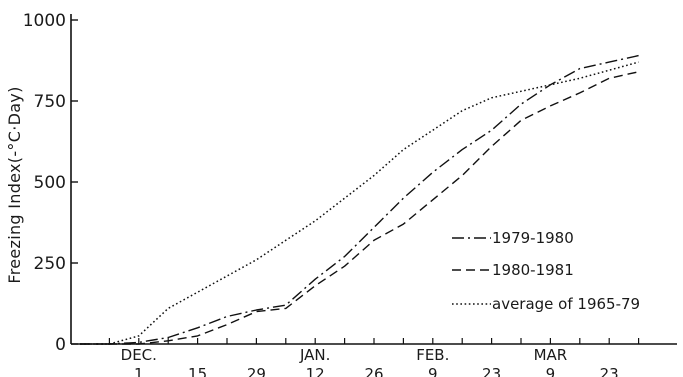 The width and height of the screenshot is (683, 377). What do you see at coordinates (432, 355) in the screenshot?
I see `x-month-label: FEB.` at bounding box center [432, 355].